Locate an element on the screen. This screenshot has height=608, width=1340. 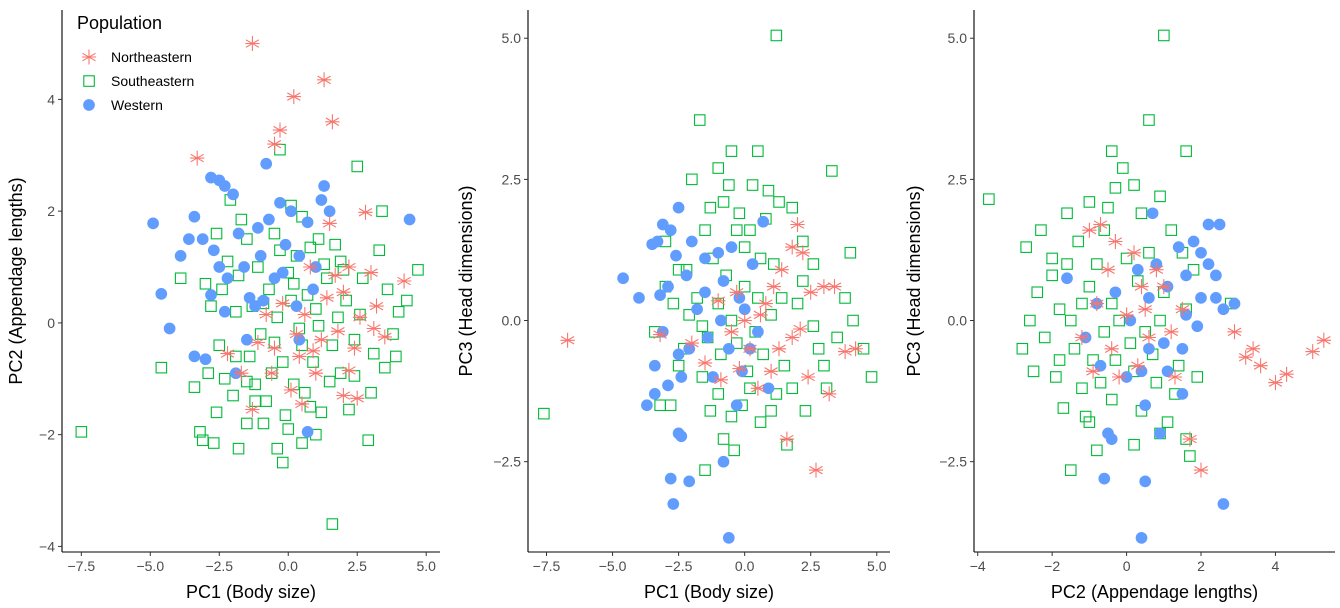
x-tick-label: −2 is located at coordinates (1052, 566).